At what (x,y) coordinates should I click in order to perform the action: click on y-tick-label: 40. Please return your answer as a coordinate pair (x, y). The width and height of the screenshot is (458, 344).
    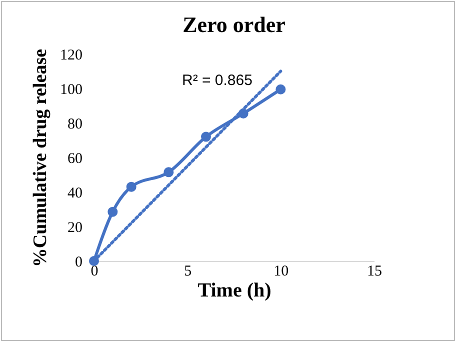
    Looking at the image, I should click on (75, 194).